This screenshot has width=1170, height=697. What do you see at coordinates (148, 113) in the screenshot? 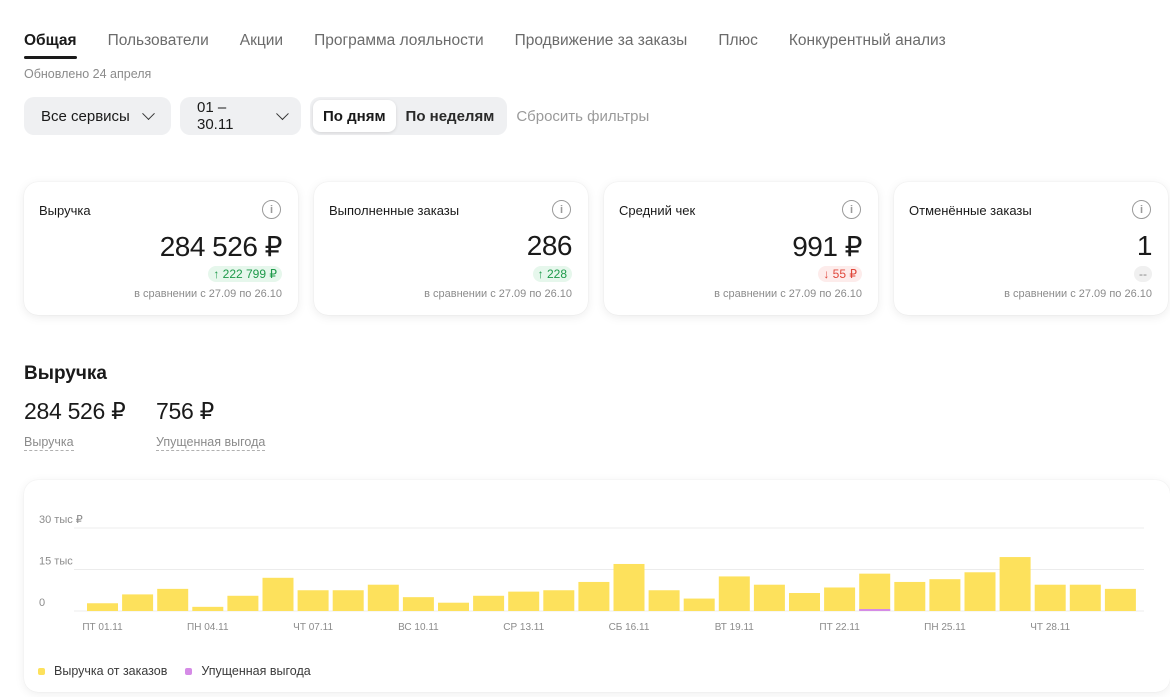
I see `chevron-down-icon` at bounding box center [148, 113].